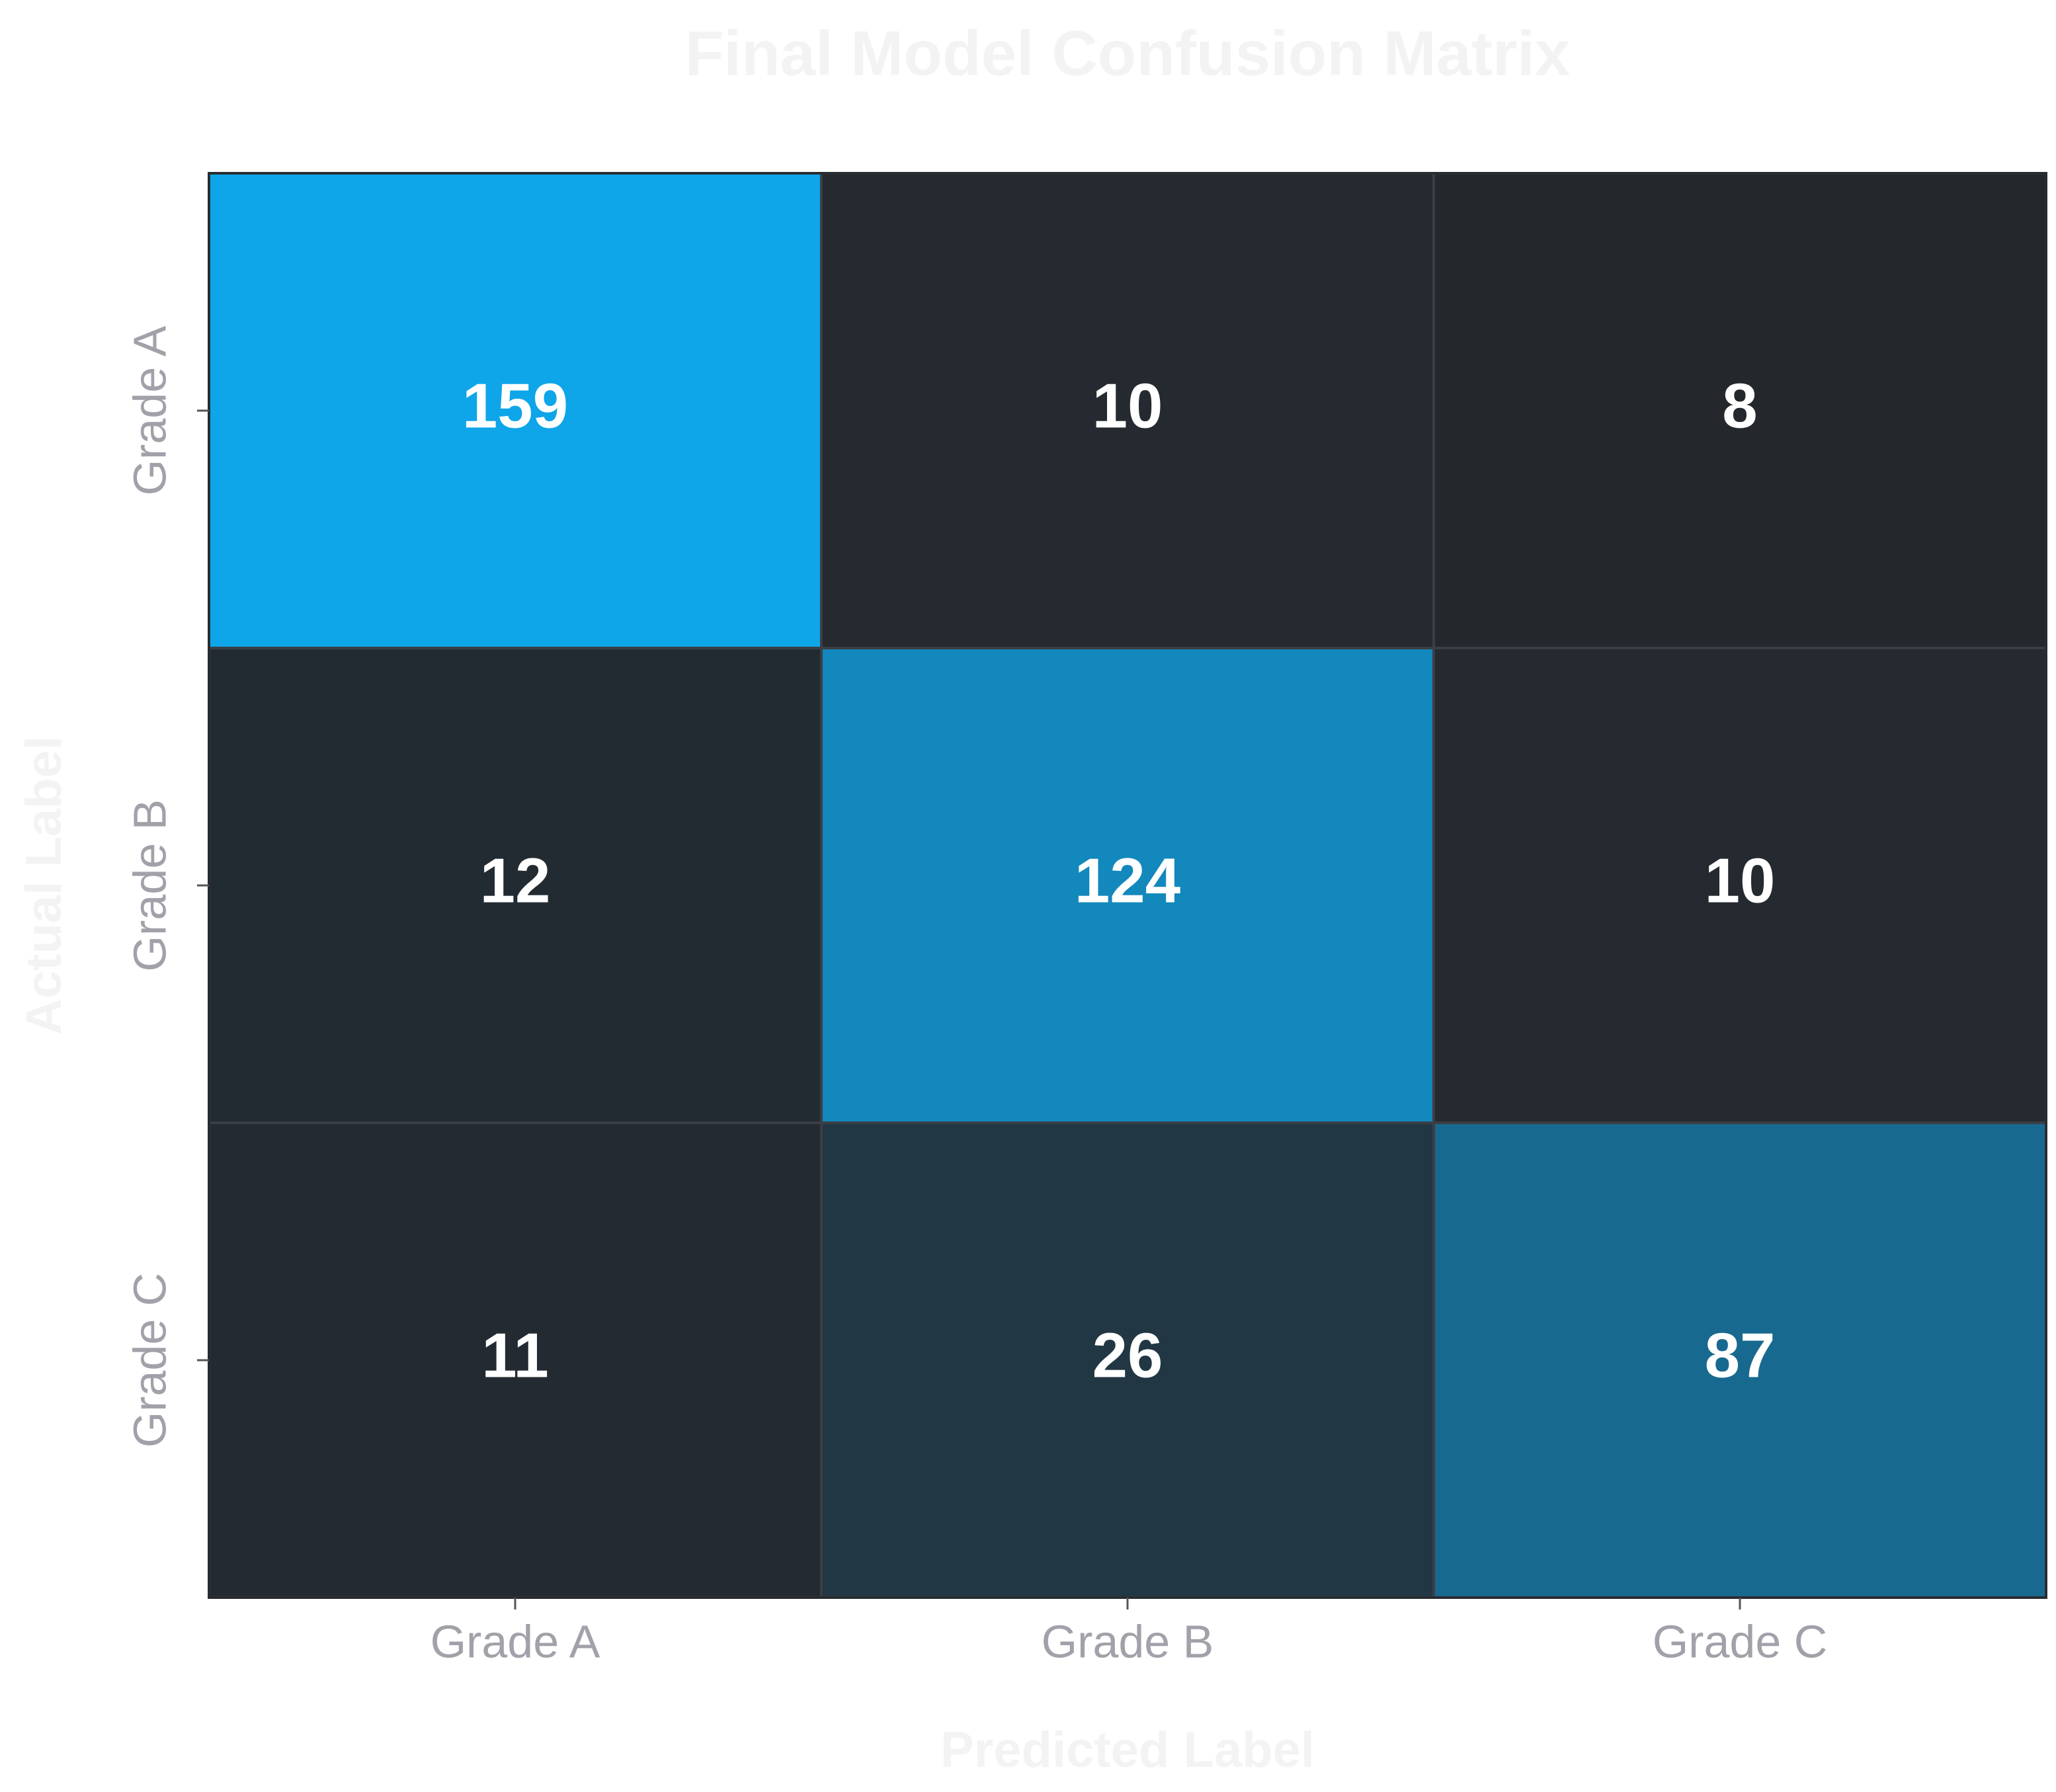  What do you see at coordinates (149, 410) in the screenshot?
I see `y-tick-label: Grade A` at bounding box center [149, 410].